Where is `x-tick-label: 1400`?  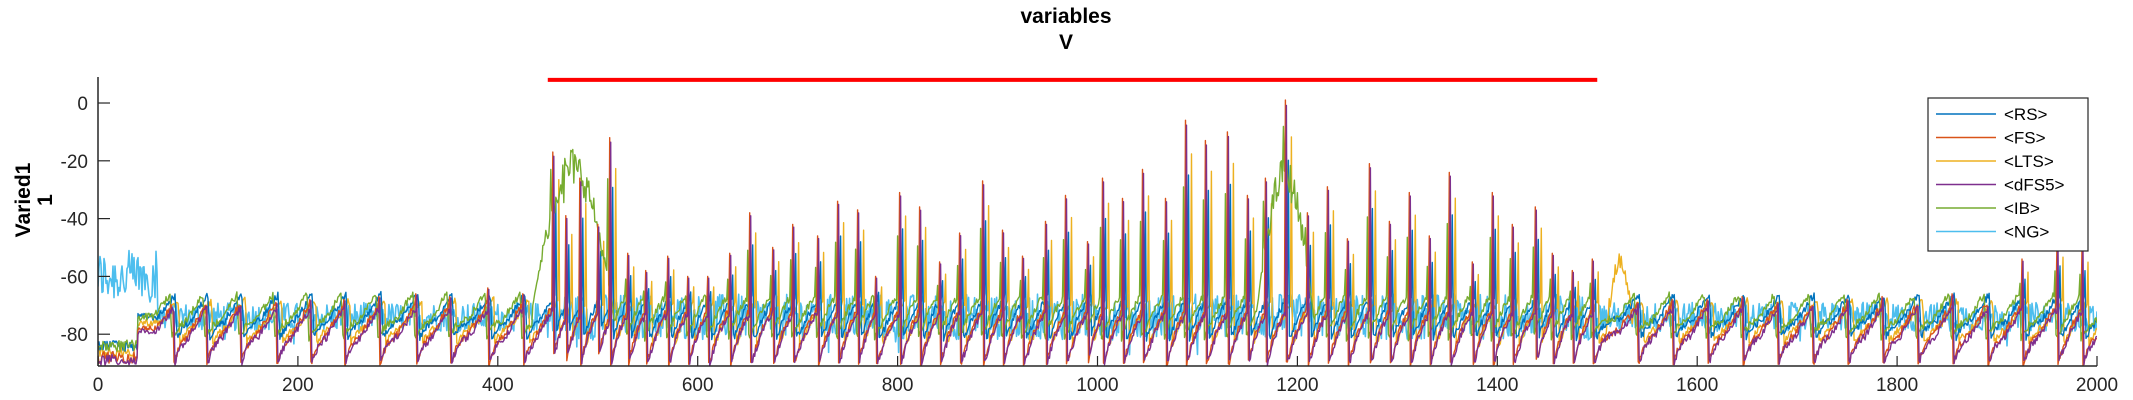 x-tick-label: 1400 is located at coordinates (1497, 385).